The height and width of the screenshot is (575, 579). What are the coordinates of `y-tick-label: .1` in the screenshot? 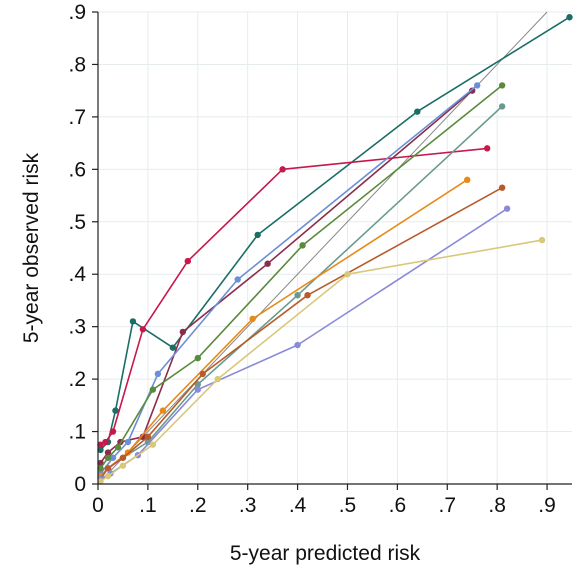 It's located at (77, 432).